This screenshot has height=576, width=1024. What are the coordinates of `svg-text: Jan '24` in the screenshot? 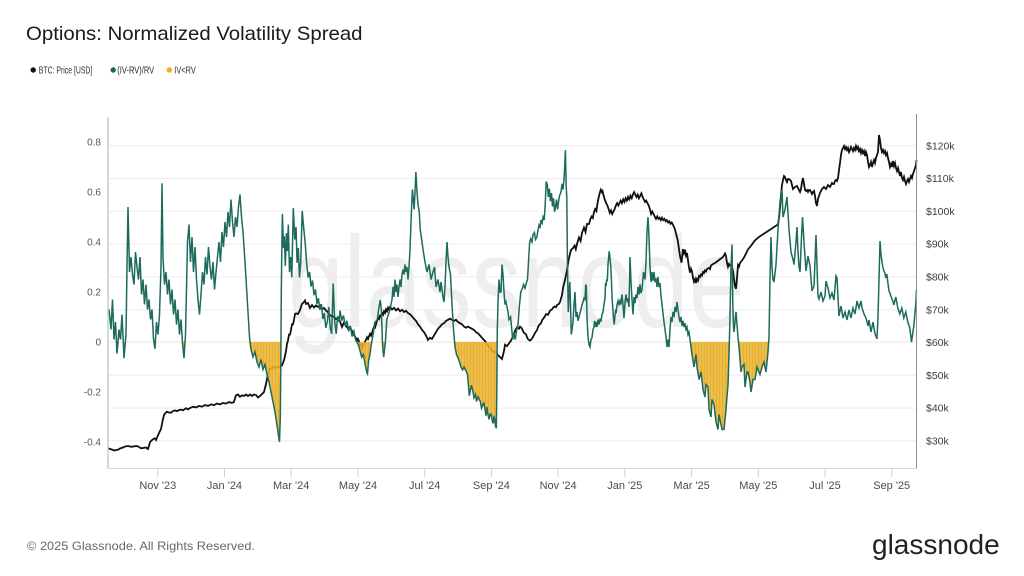 It's located at (224, 486).